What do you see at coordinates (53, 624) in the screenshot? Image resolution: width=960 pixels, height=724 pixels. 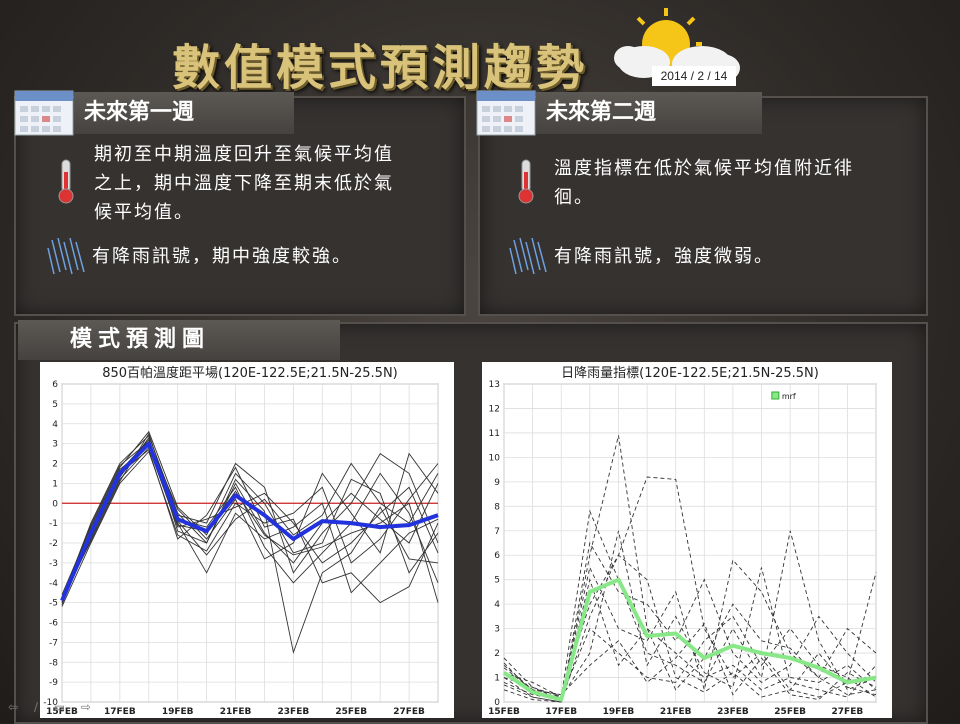 I see `y-tick-label: -6` at bounding box center [53, 624].